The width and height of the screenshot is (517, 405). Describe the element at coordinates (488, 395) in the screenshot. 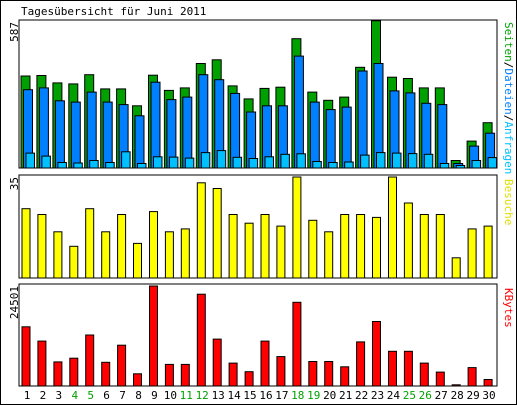

I see `day-label: 30` at that location.